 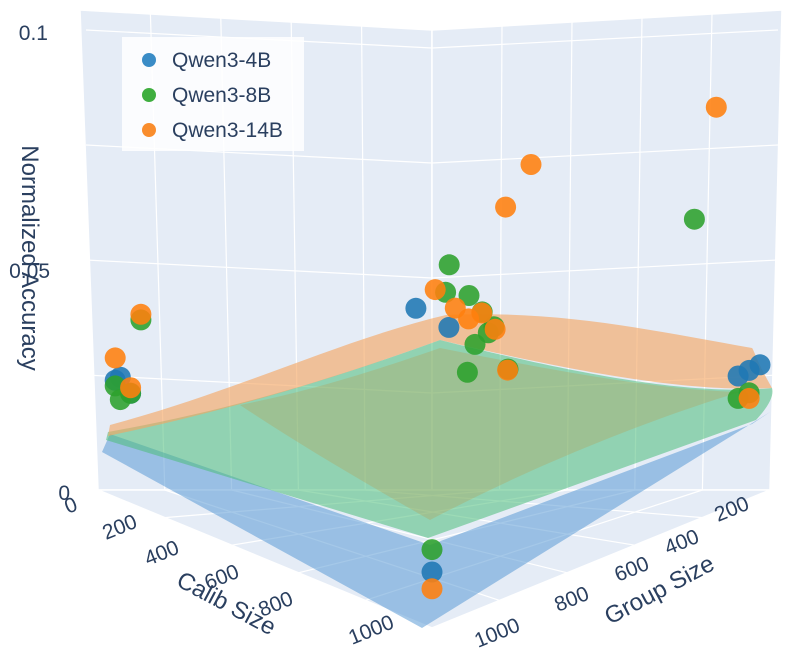 I want to click on legend-marker-qwen3-8b, so click(x=149, y=95).